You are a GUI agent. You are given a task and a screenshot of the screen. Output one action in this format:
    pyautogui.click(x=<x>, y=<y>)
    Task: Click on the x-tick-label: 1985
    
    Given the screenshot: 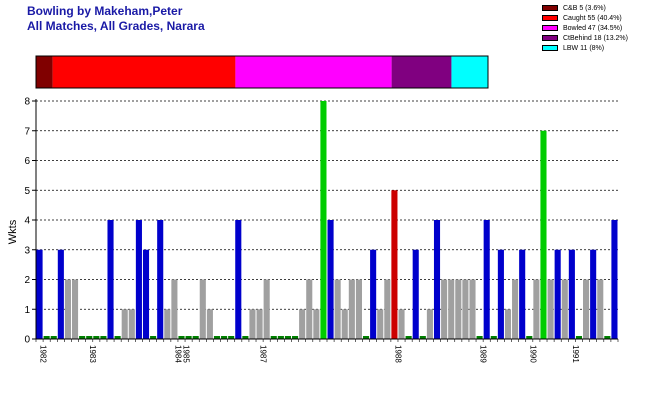 What is the action you would take?
    pyautogui.click(x=185, y=354)
    